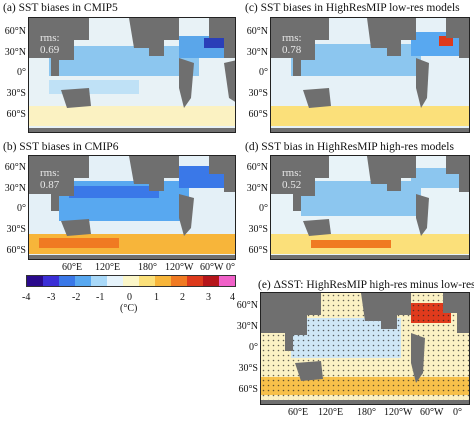  I want to click on colorbar-tick: 2, so click(182, 297).